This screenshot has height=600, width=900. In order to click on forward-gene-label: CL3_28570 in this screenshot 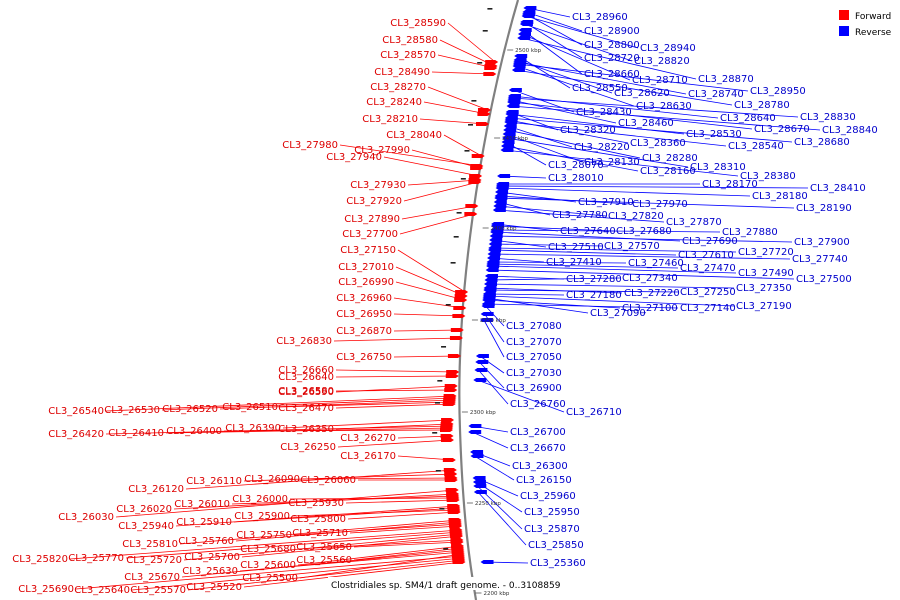, I will do `click(408, 55)`.